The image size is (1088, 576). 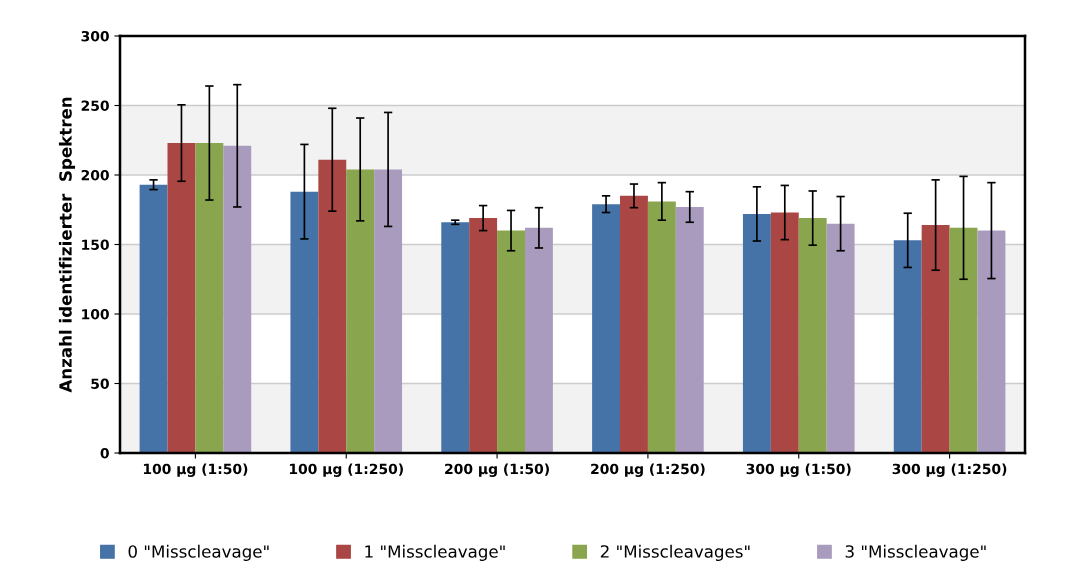 I want to click on x-tick-label: 200 µg (1:50), so click(x=497, y=470).